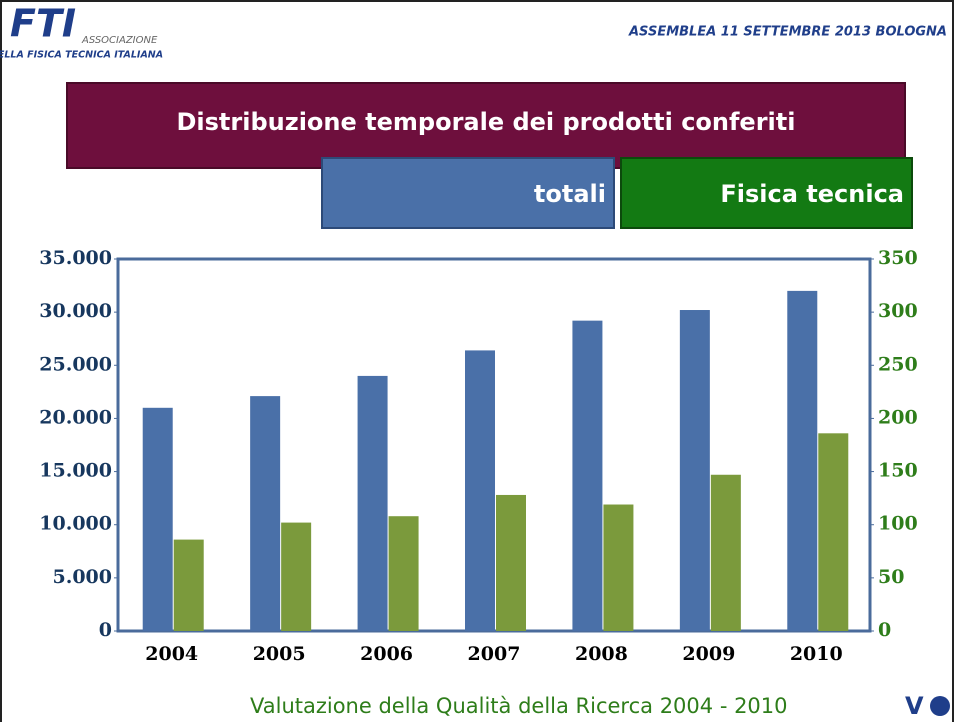 Image resolution: width=954 pixels, height=722 pixels. What do you see at coordinates (119, 40) in the screenshot?
I see `logo-association: ASSOCIAZIONE` at bounding box center [119, 40].